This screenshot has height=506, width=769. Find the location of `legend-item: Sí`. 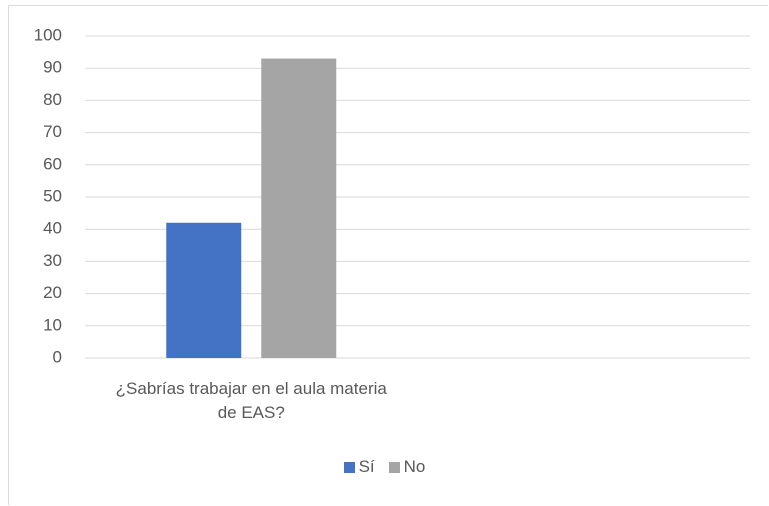

legend-item: Sí is located at coordinates (359, 467).